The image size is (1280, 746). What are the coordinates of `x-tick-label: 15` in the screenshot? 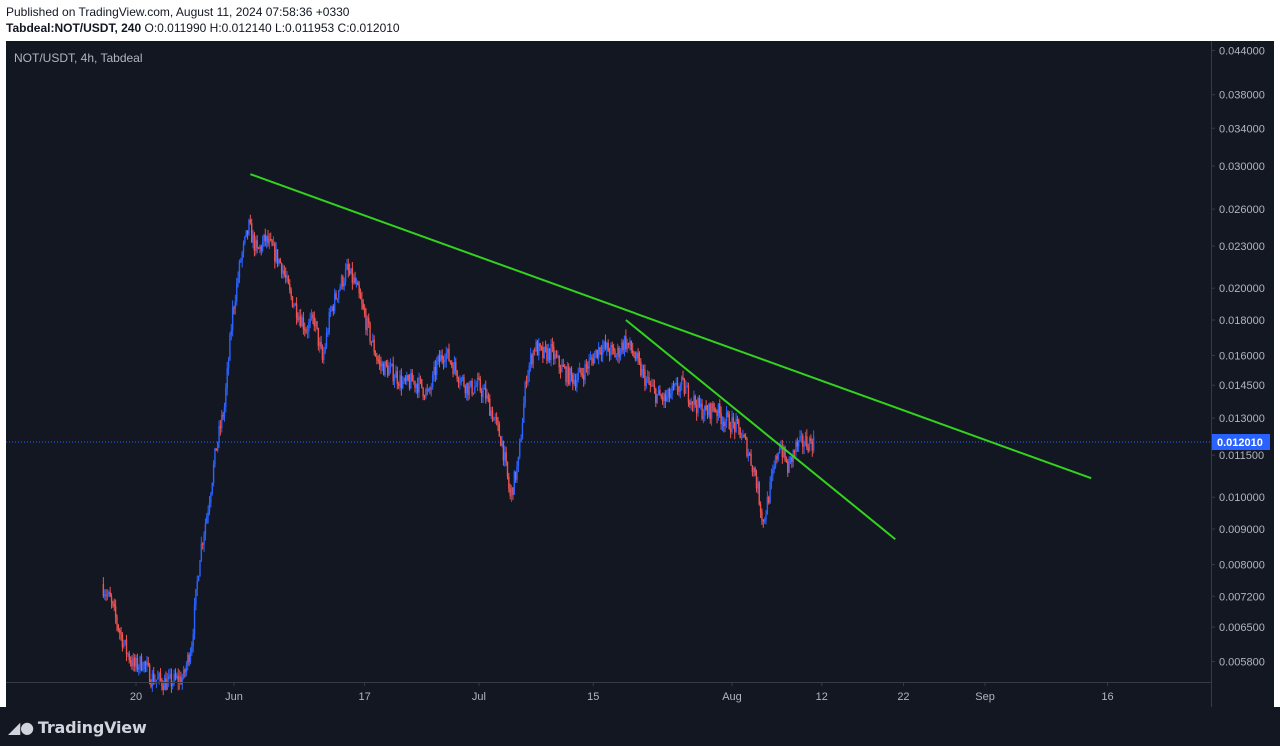 It's located at (593, 697).